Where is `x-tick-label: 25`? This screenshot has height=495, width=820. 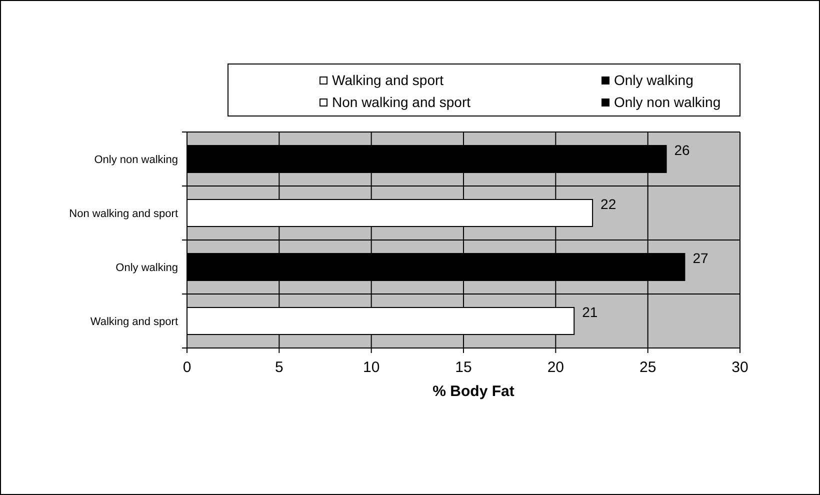
x-tick-label: 25 is located at coordinates (647, 367).